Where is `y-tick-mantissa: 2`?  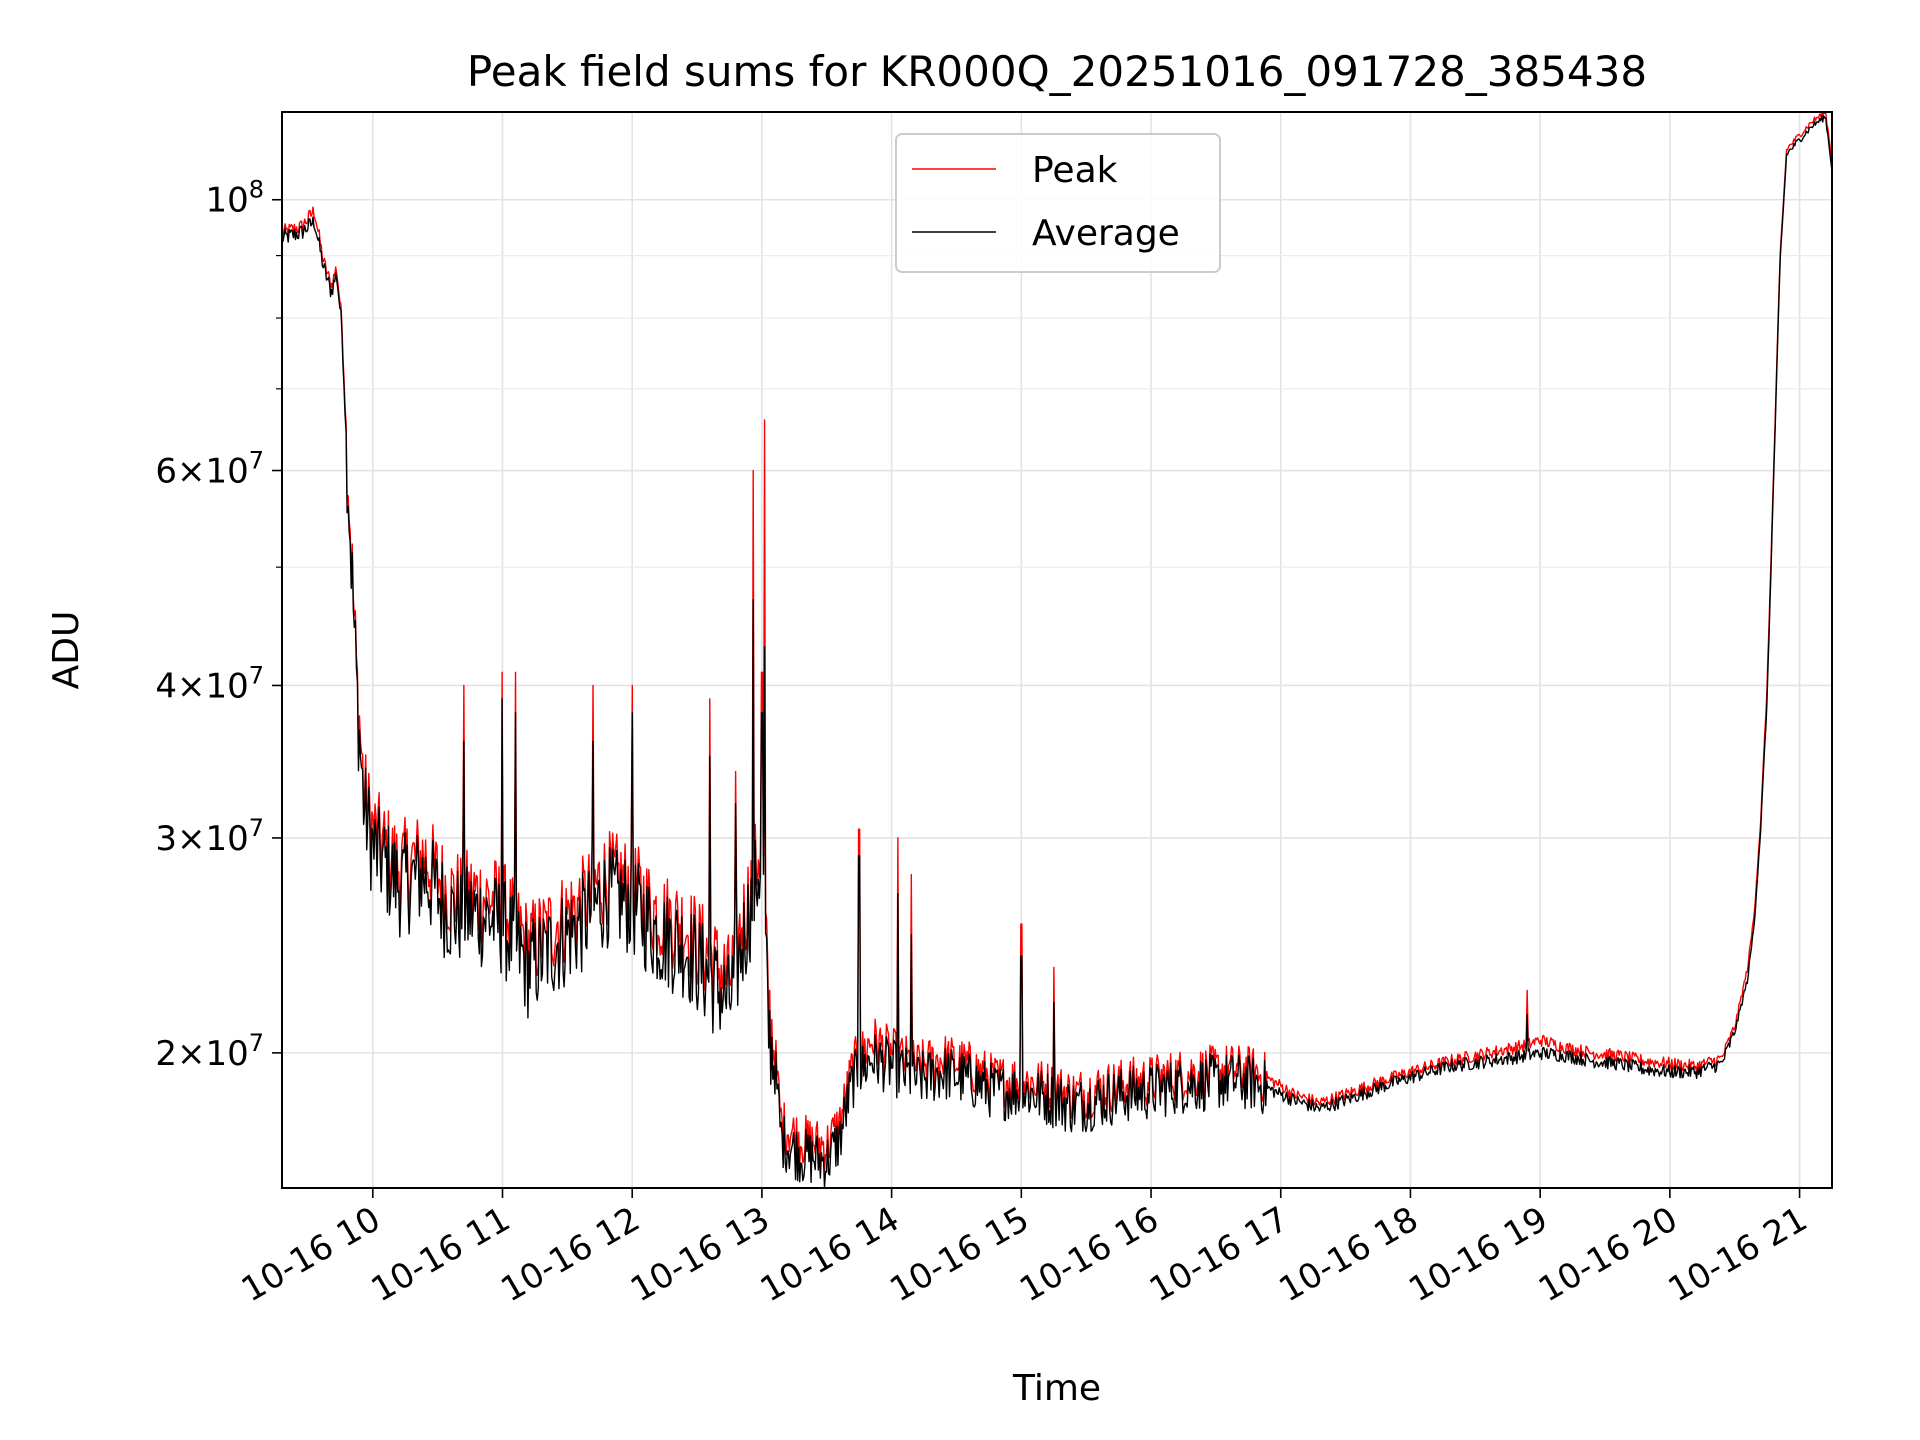
y-tick-mantissa: 2 is located at coordinates (166, 1054).